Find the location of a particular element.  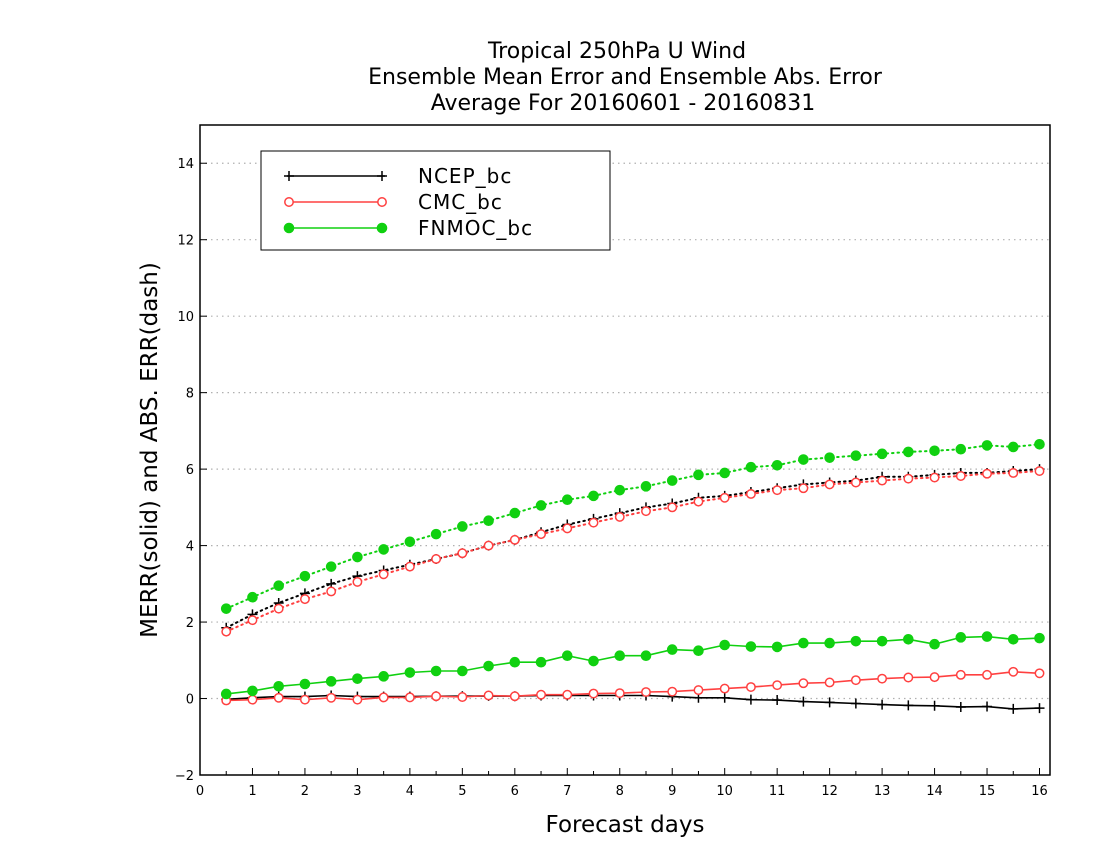

legend-marker-ncep-bc is located at coordinates (289, 176).